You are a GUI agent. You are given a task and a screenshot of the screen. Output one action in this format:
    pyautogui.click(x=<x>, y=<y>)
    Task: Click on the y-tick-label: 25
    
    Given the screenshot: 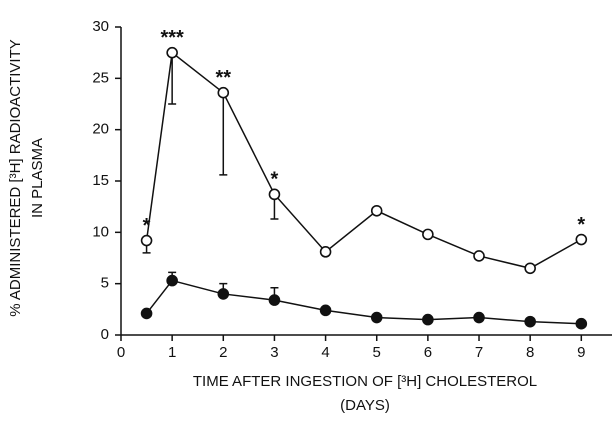 What is the action you would take?
    pyautogui.click(x=100, y=77)
    